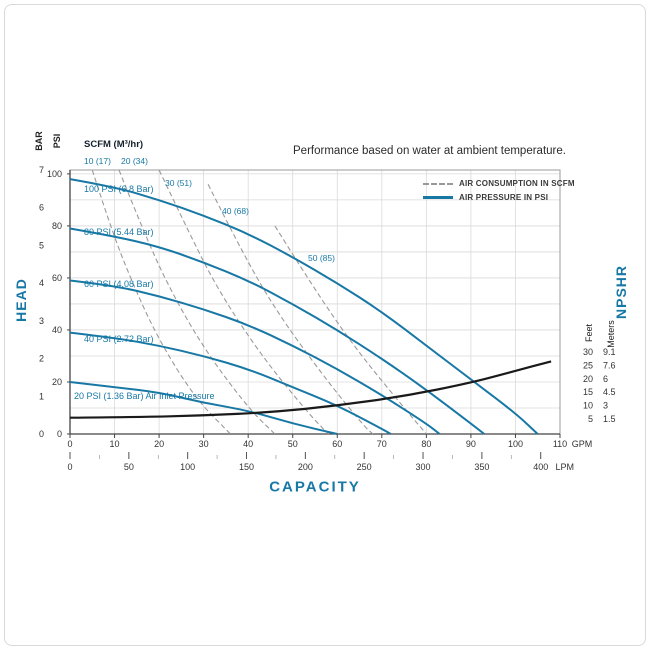 This screenshot has height=650, width=650. What do you see at coordinates (540, 467) in the screenshot?
I see `lpm-tick-label: 400` at bounding box center [540, 467].